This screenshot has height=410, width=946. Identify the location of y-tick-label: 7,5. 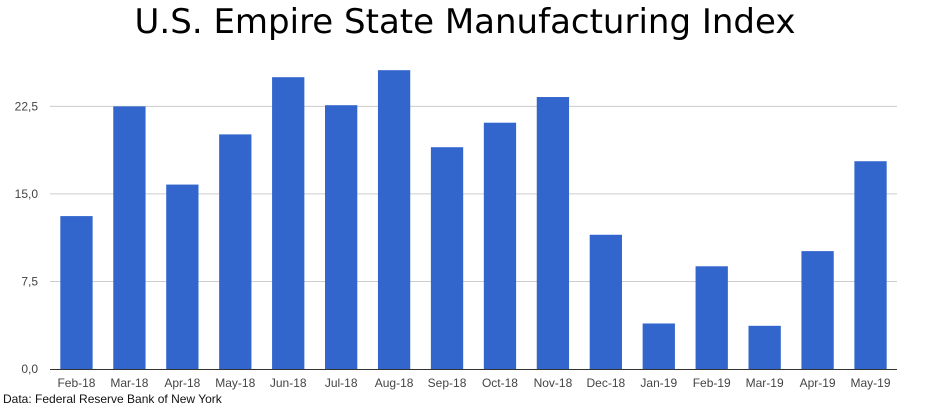
(29, 281).